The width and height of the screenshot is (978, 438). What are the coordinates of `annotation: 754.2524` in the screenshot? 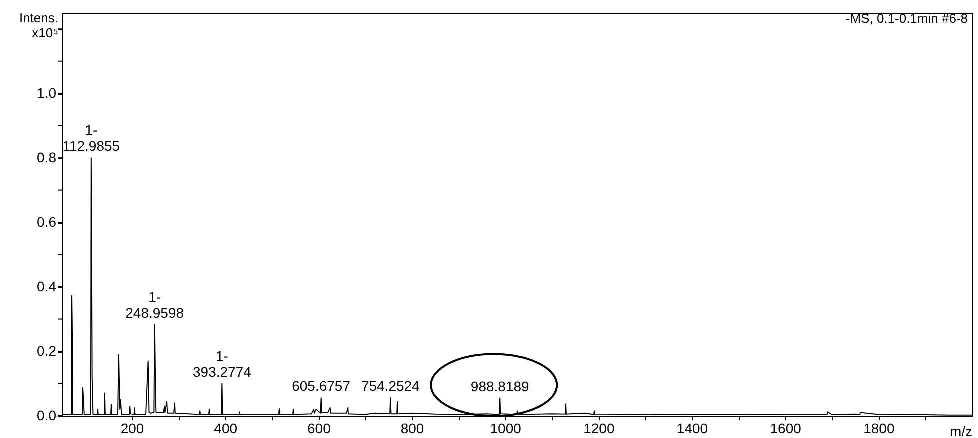 It's located at (390, 386).